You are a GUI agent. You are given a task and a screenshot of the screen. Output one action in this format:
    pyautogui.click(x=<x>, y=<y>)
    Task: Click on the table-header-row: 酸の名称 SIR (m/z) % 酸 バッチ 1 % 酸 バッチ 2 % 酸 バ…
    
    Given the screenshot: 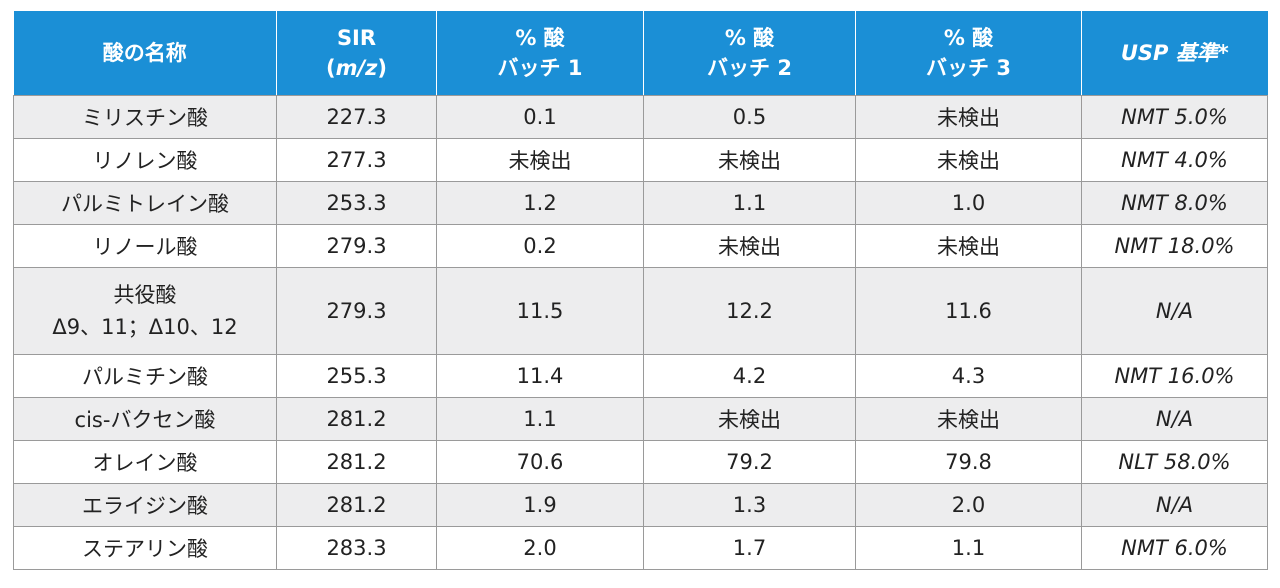 What is the action you would take?
    pyautogui.click(x=640, y=53)
    